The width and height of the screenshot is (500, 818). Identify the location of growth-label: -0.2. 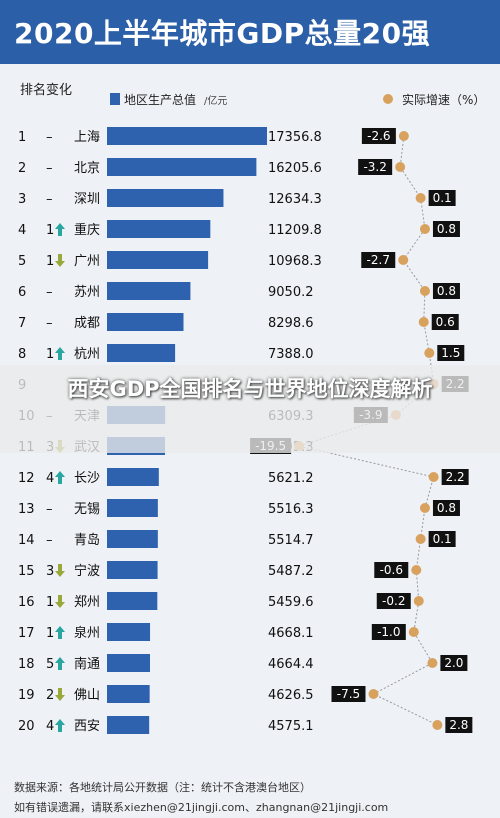
(393, 601).